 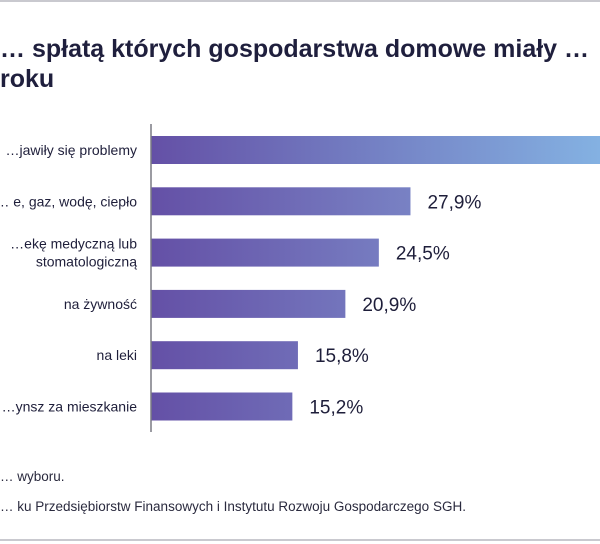 I want to click on chart-footnote: … wyboru., so click(x=32, y=476).